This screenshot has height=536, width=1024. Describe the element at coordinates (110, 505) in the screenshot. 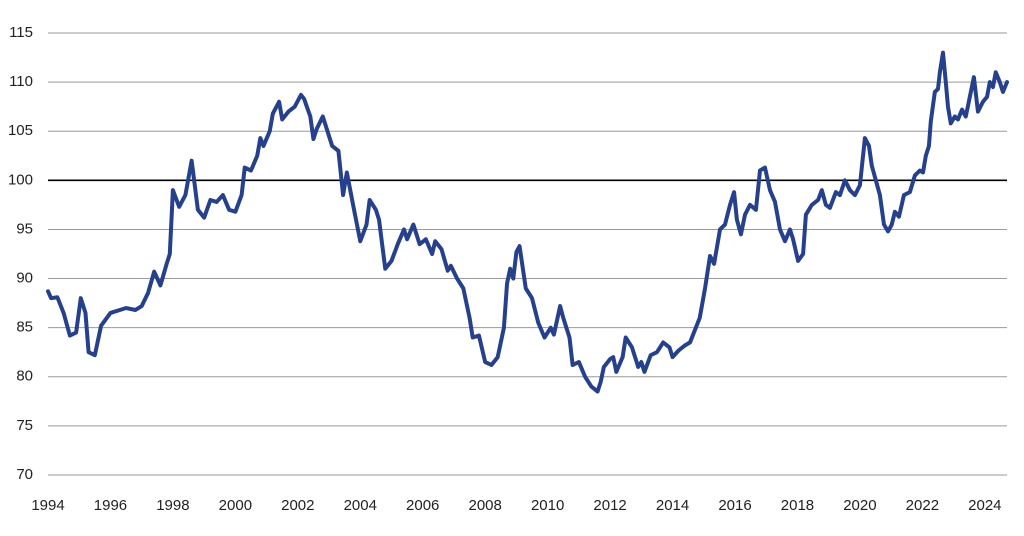

I see `x-tick-label: 1996` at that location.